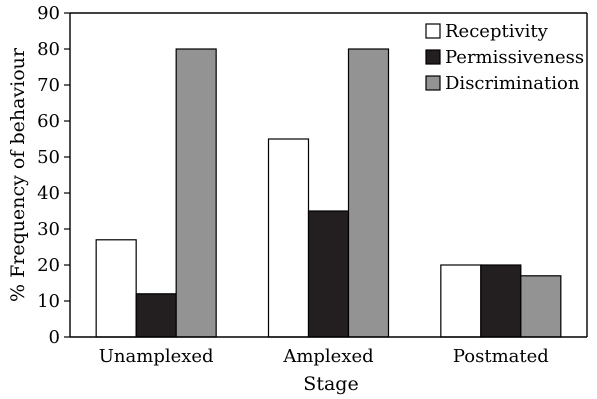 This screenshot has width=597, height=399. I want to click on bar-receptivity-unamplexed, so click(116, 288).